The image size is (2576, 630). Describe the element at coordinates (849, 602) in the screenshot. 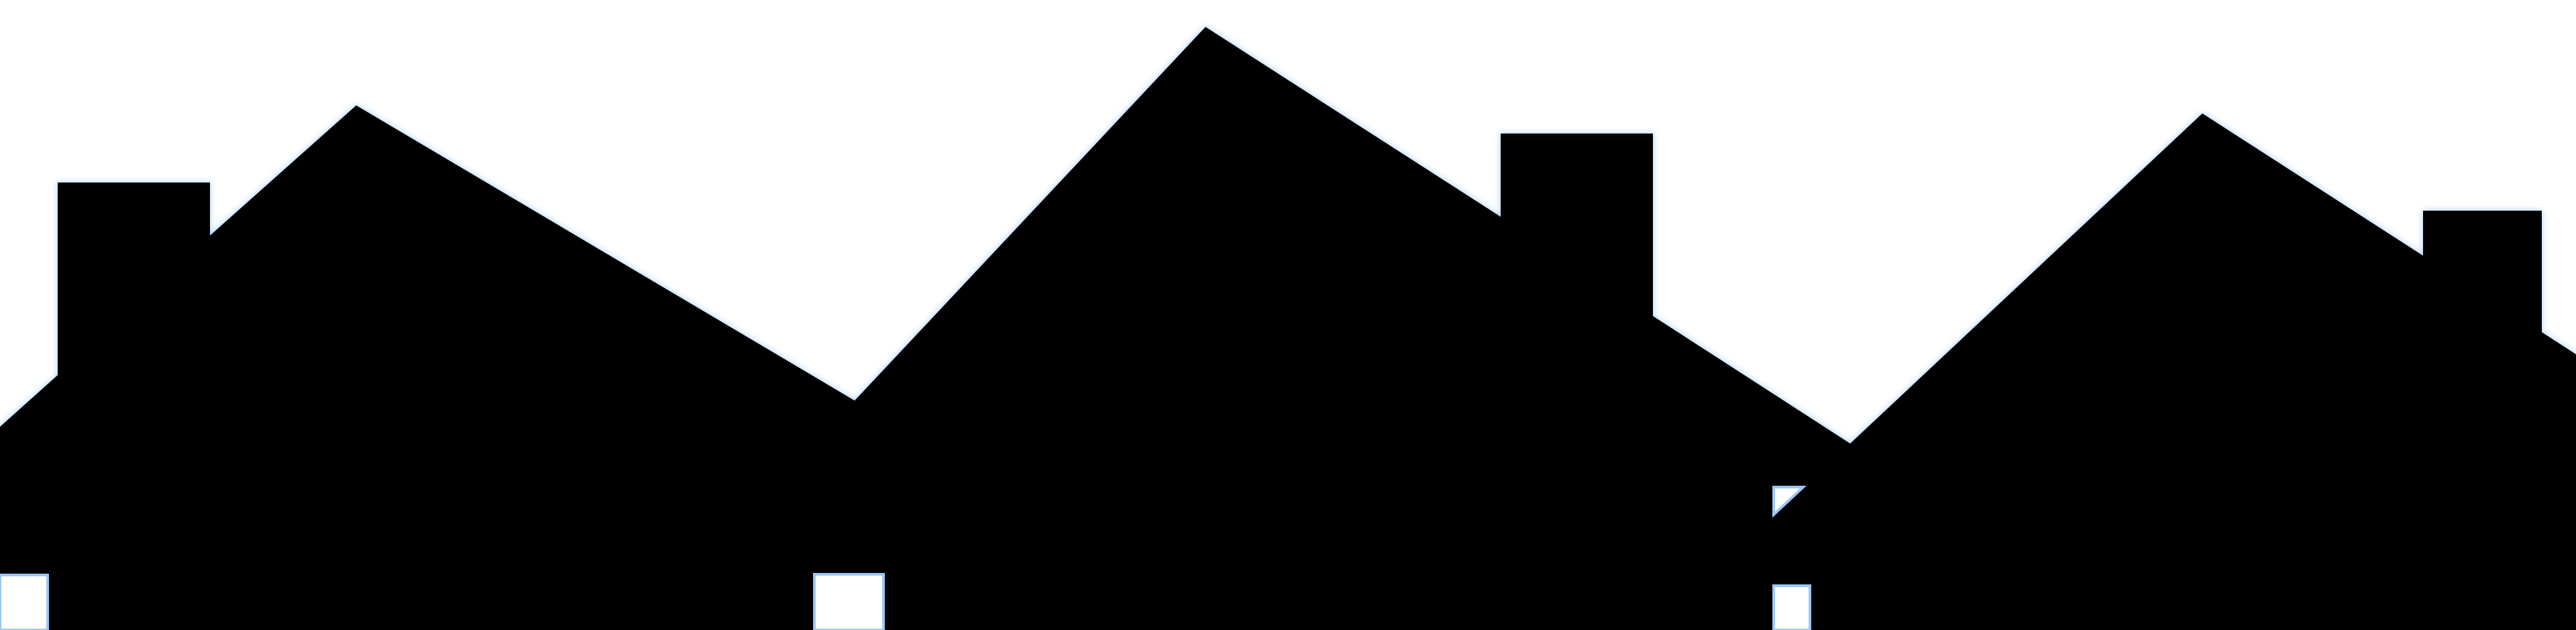

I see `gap-post-middle` at that location.